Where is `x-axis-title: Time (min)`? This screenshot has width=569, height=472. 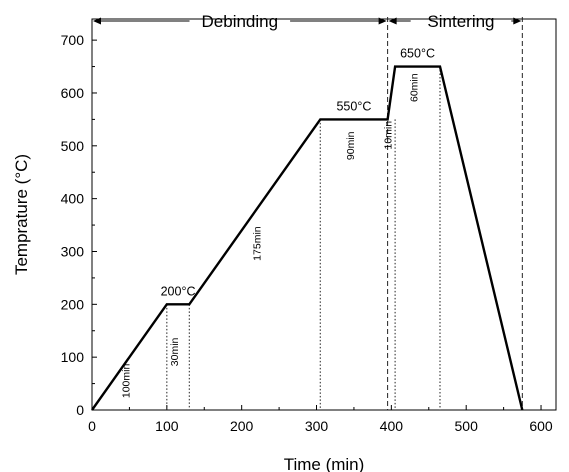 x-axis-title: Time (min) is located at coordinates (324, 463).